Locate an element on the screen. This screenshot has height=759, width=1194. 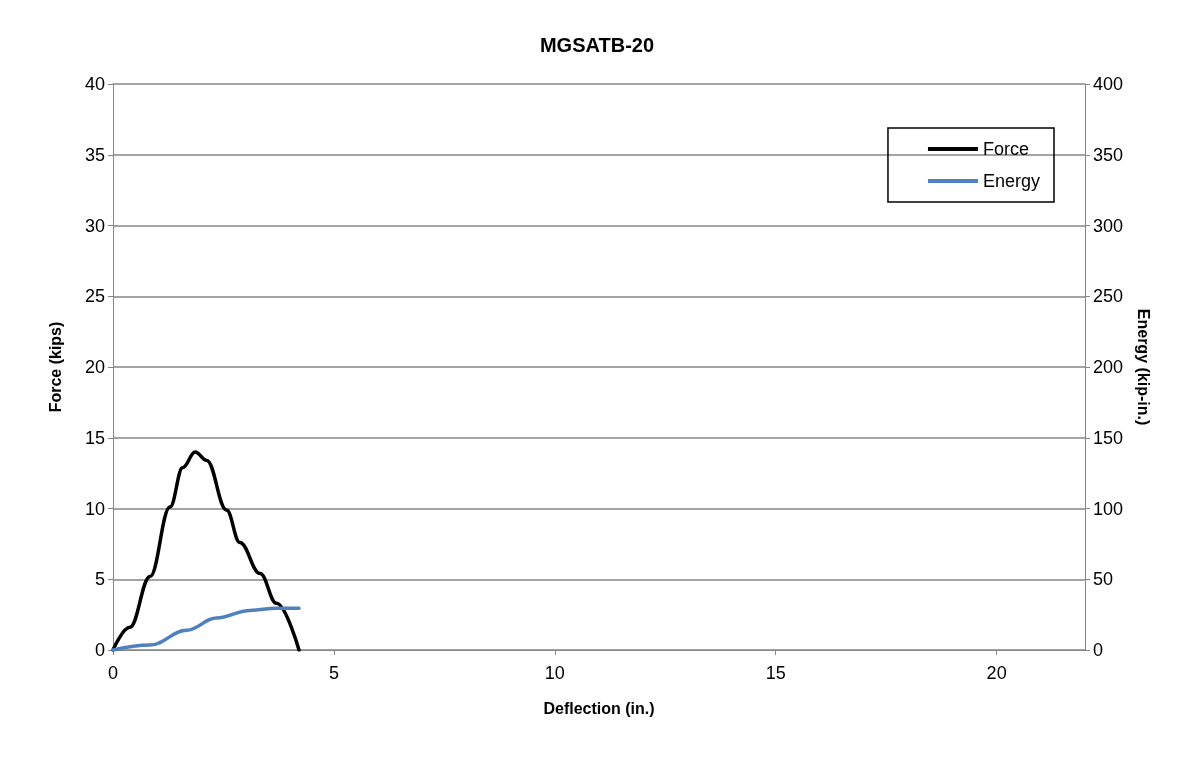
y2-tick-label: 400 is located at coordinates (1108, 84).